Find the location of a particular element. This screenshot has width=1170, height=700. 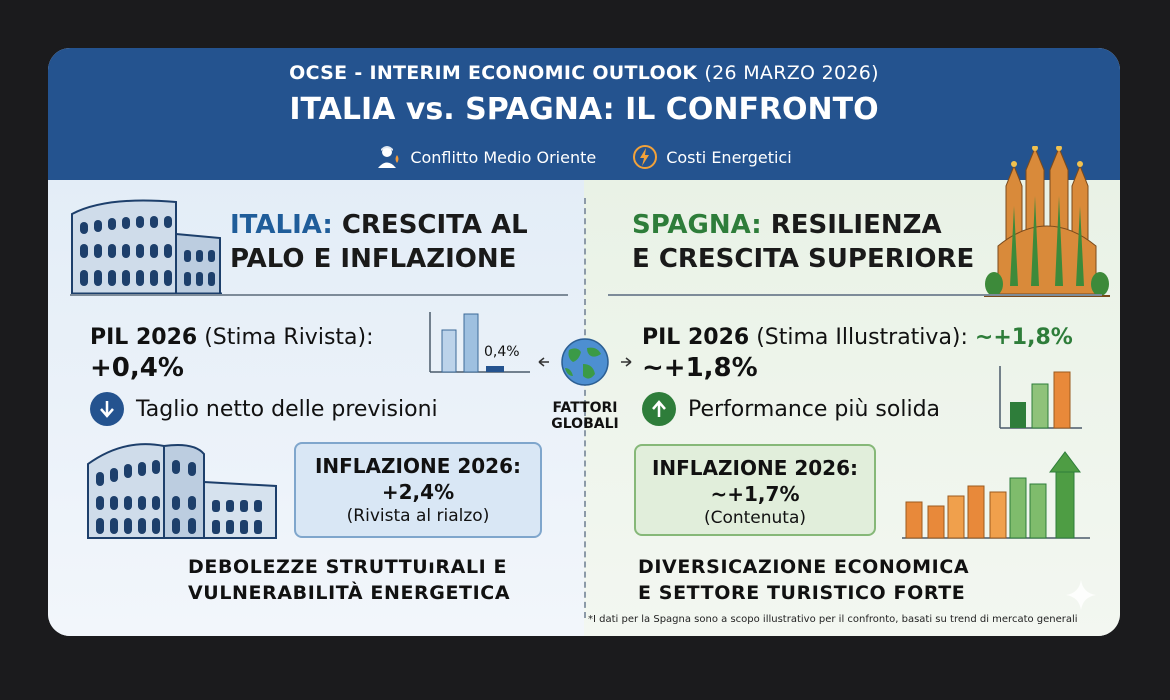

global-factors-label: FATTORI GLOBALI is located at coordinates (585, 416).